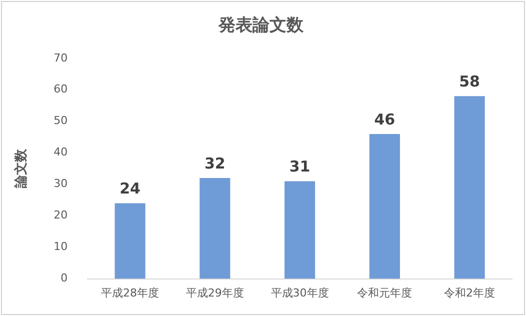  Describe the element at coordinates (470, 293) in the screenshot. I see `x-tick-label: 令和2年度` at that location.